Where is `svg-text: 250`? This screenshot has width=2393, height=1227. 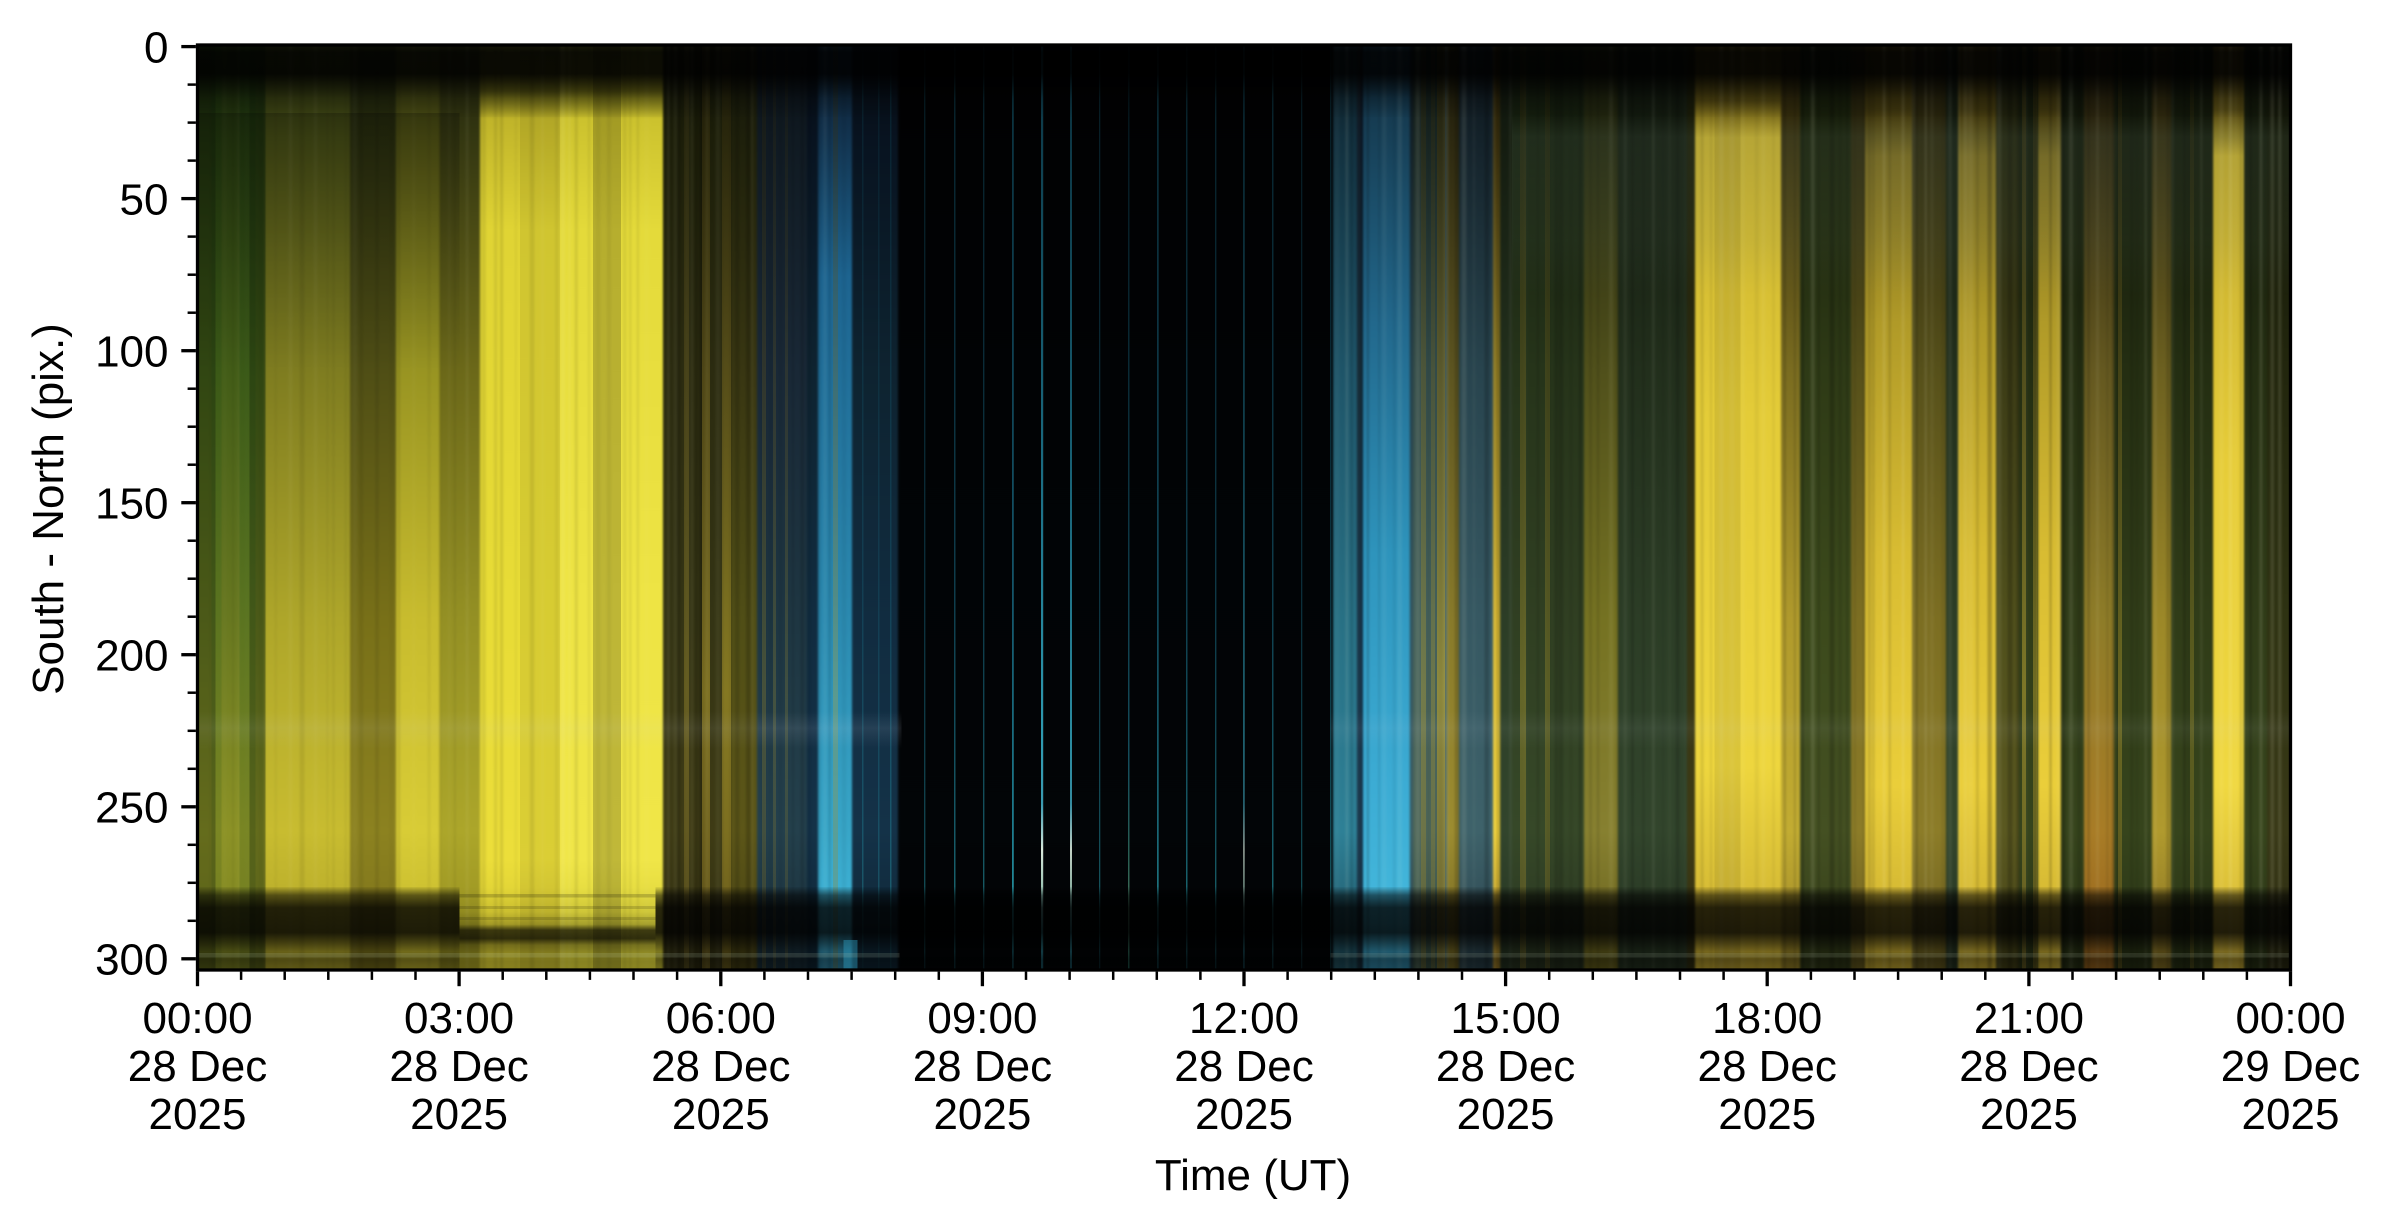 svg-text: 250 is located at coordinates (131, 808).